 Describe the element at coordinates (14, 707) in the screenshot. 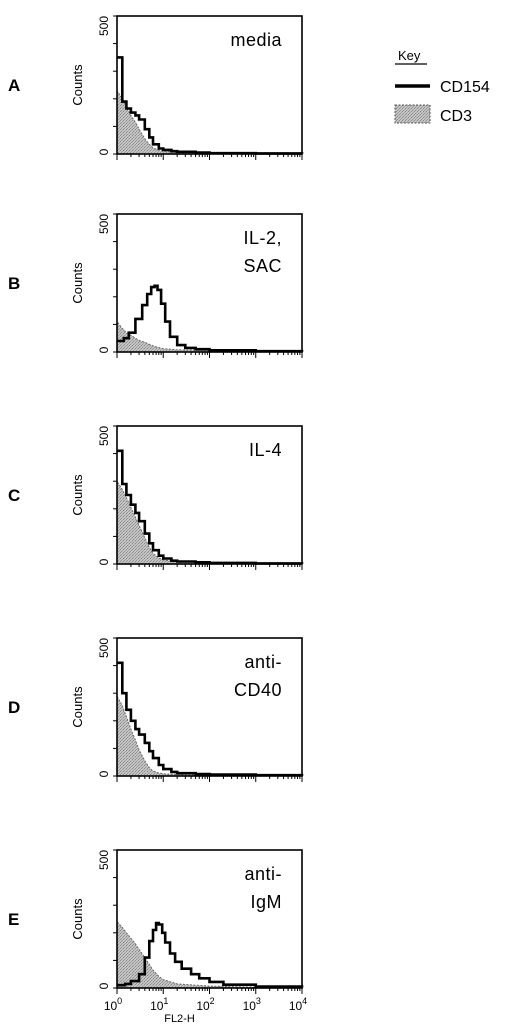

I see `panel-letter: D` at that location.